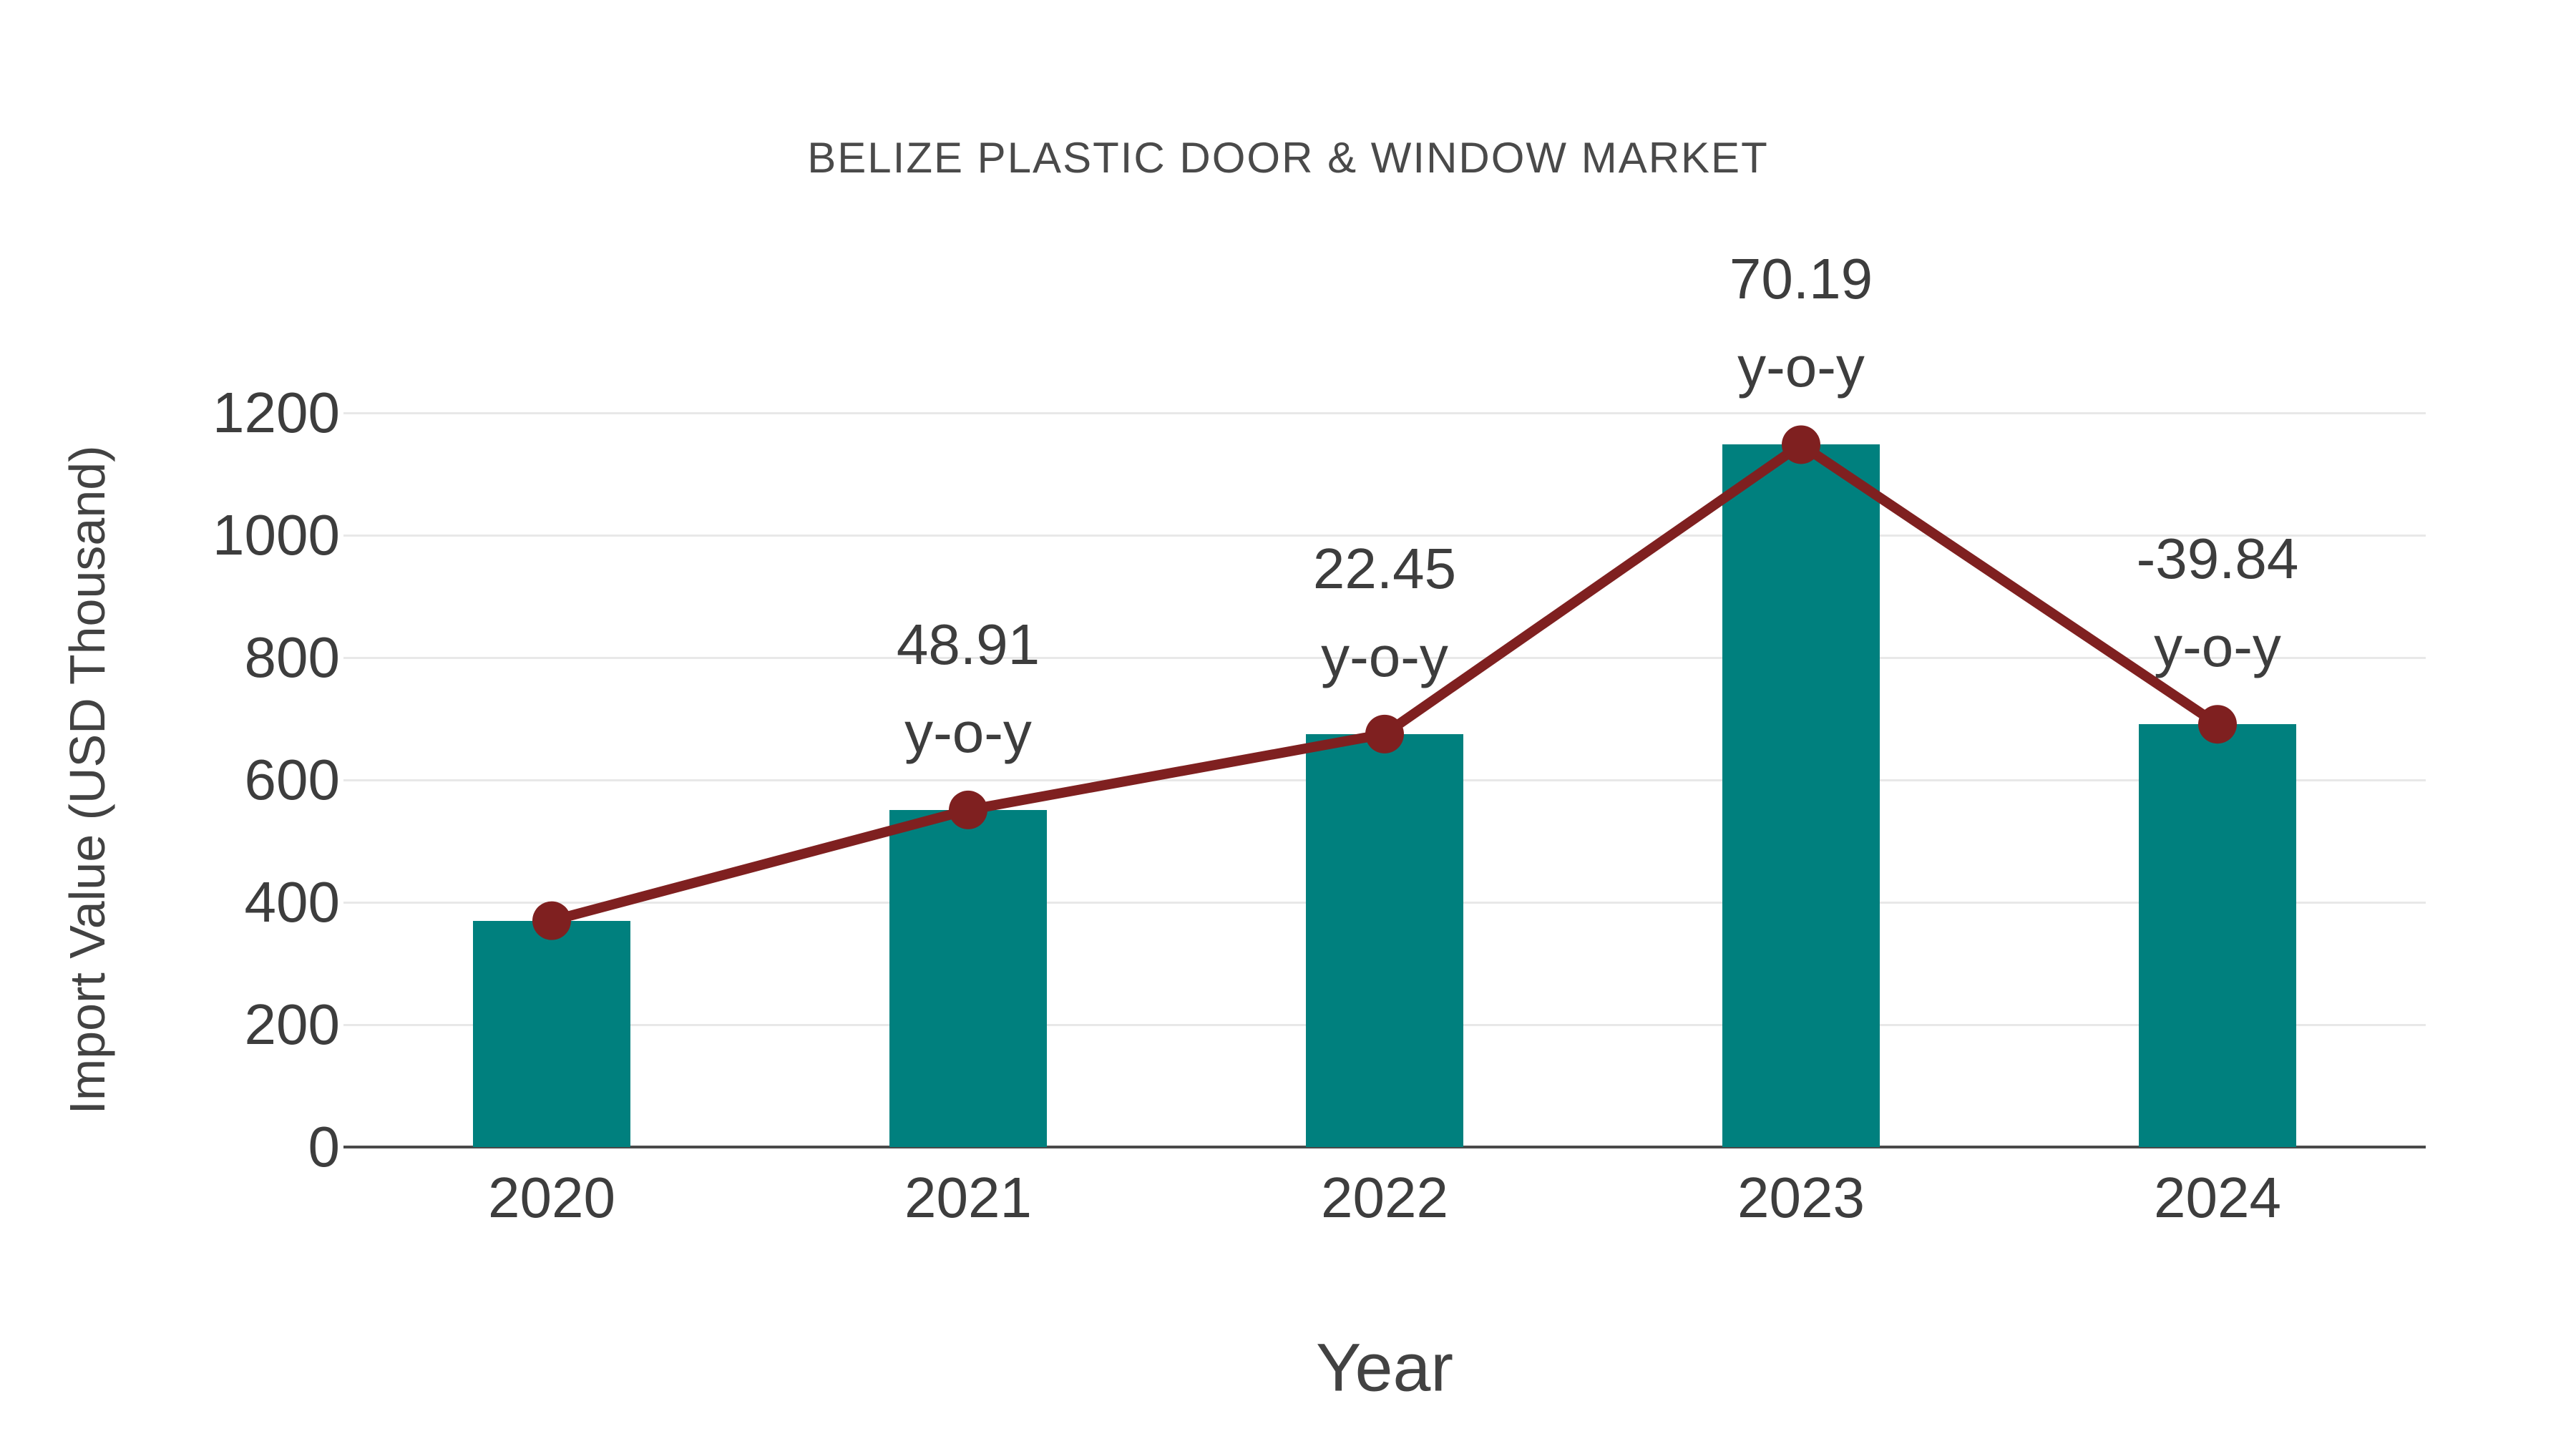 Image resolution: width=2576 pixels, height=1449 pixels. What do you see at coordinates (1801, 279) in the screenshot?
I see `yoy-value-2023: 70.19` at bounding box center [1801, 279].